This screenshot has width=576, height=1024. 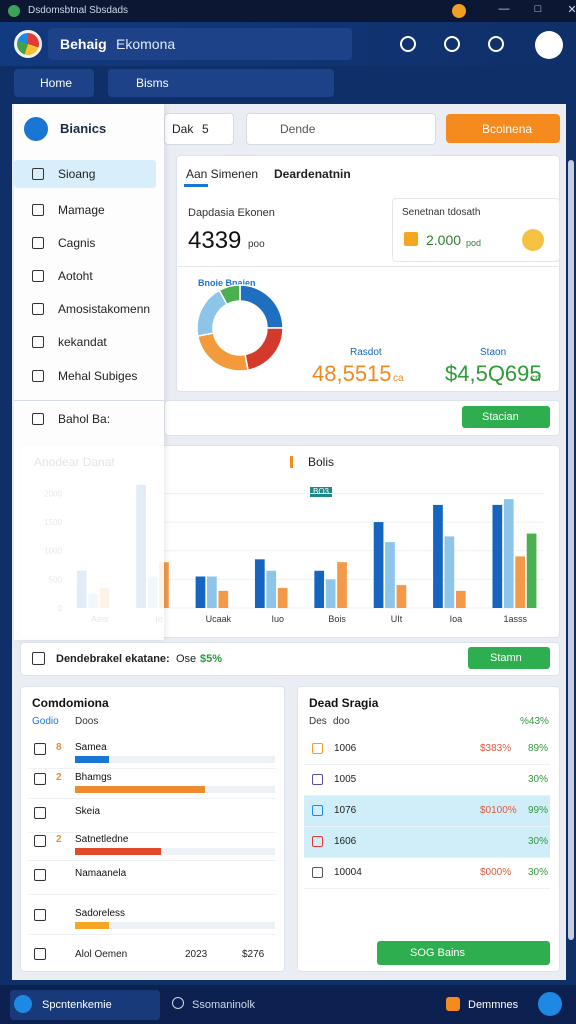 I want to click on footer-right: Demmnes, so click(x=493, y=1005).